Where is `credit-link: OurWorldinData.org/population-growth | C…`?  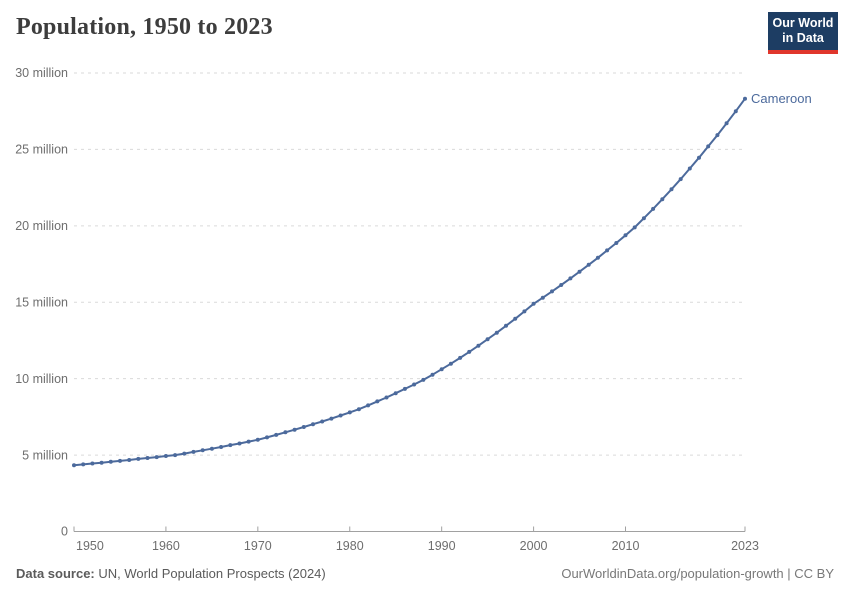
credit-link: OurWorldinData.org/population-growth | C… is located at coordinates (697, 573).